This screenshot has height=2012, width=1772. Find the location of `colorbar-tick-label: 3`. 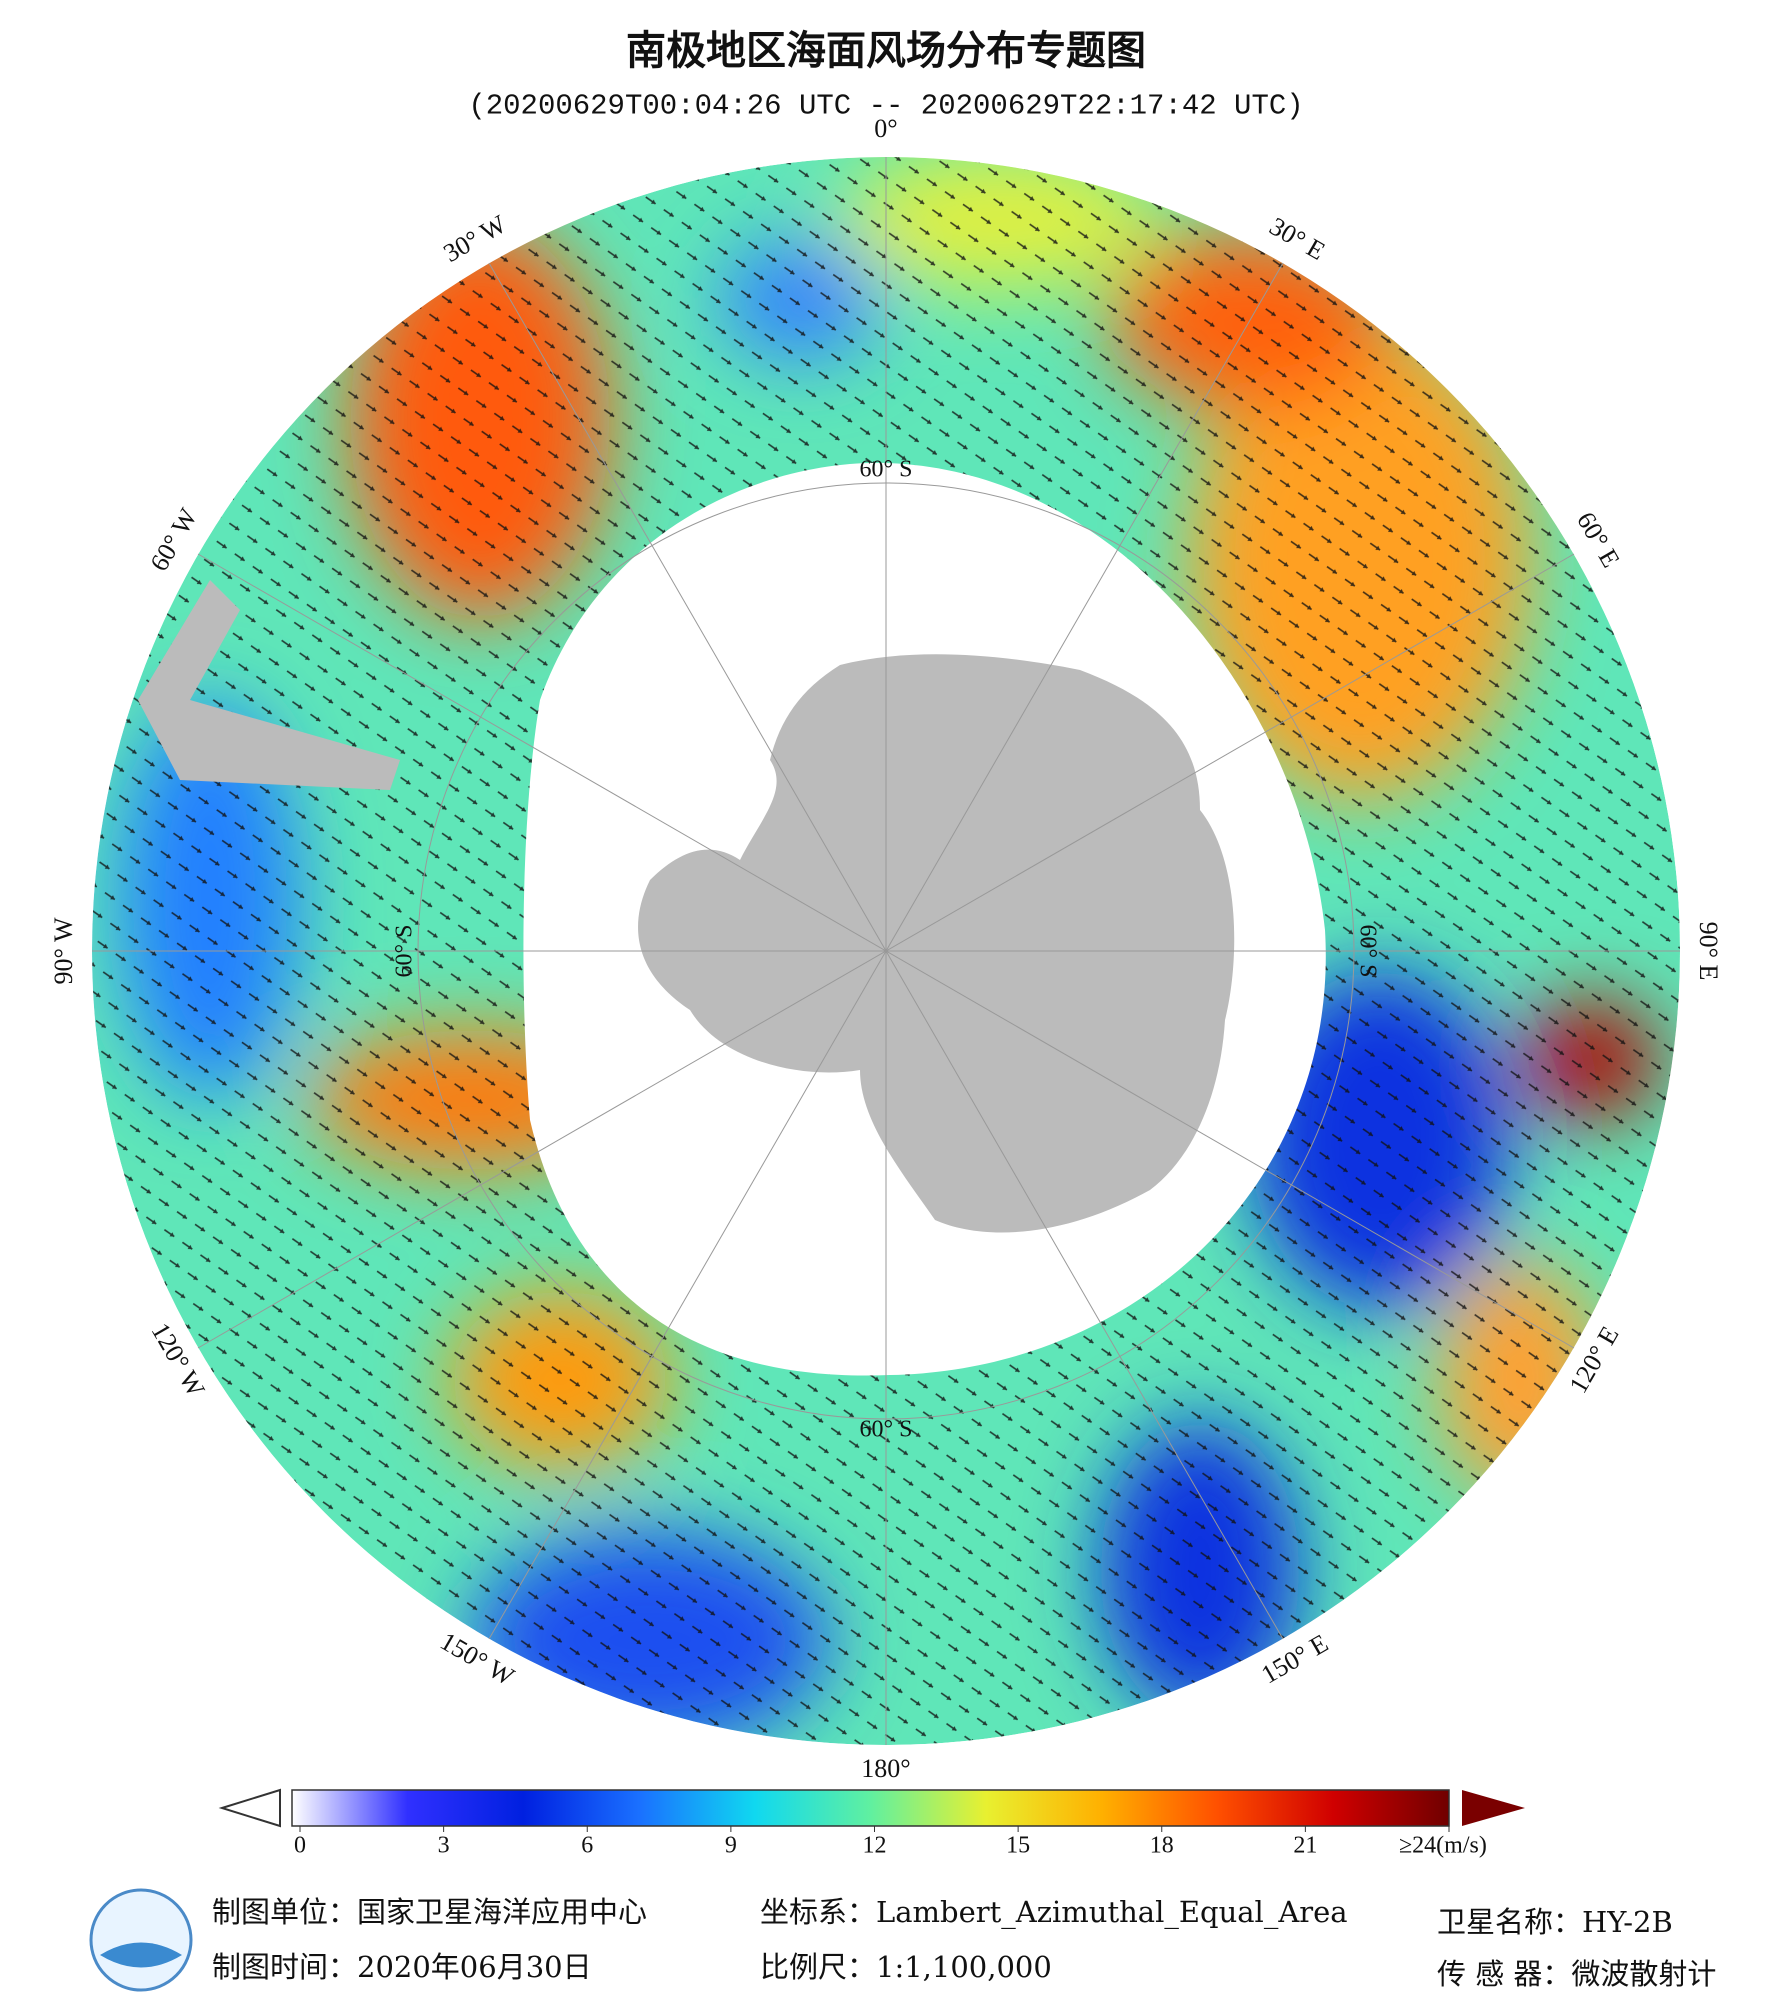

colorbar-tick-label: 3 is located at coordinates (444, 1846).